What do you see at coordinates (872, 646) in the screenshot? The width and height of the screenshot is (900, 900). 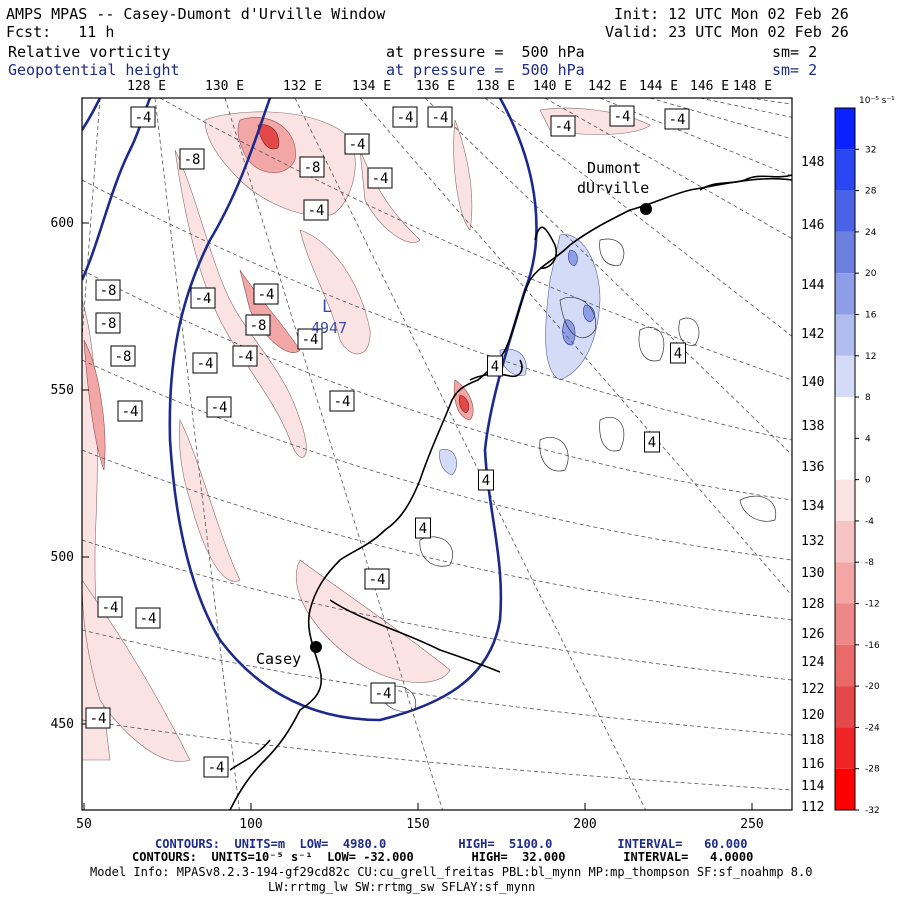 I see `colorbar-tick-label: -16` at bounding box center [872, 646].